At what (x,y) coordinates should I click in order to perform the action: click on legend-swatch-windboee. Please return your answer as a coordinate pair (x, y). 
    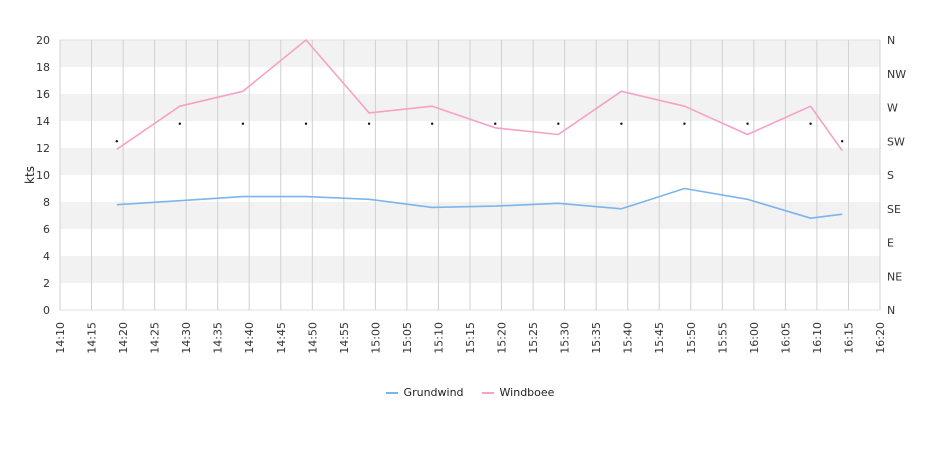
    Looking at the image, I should click on (487, 392).